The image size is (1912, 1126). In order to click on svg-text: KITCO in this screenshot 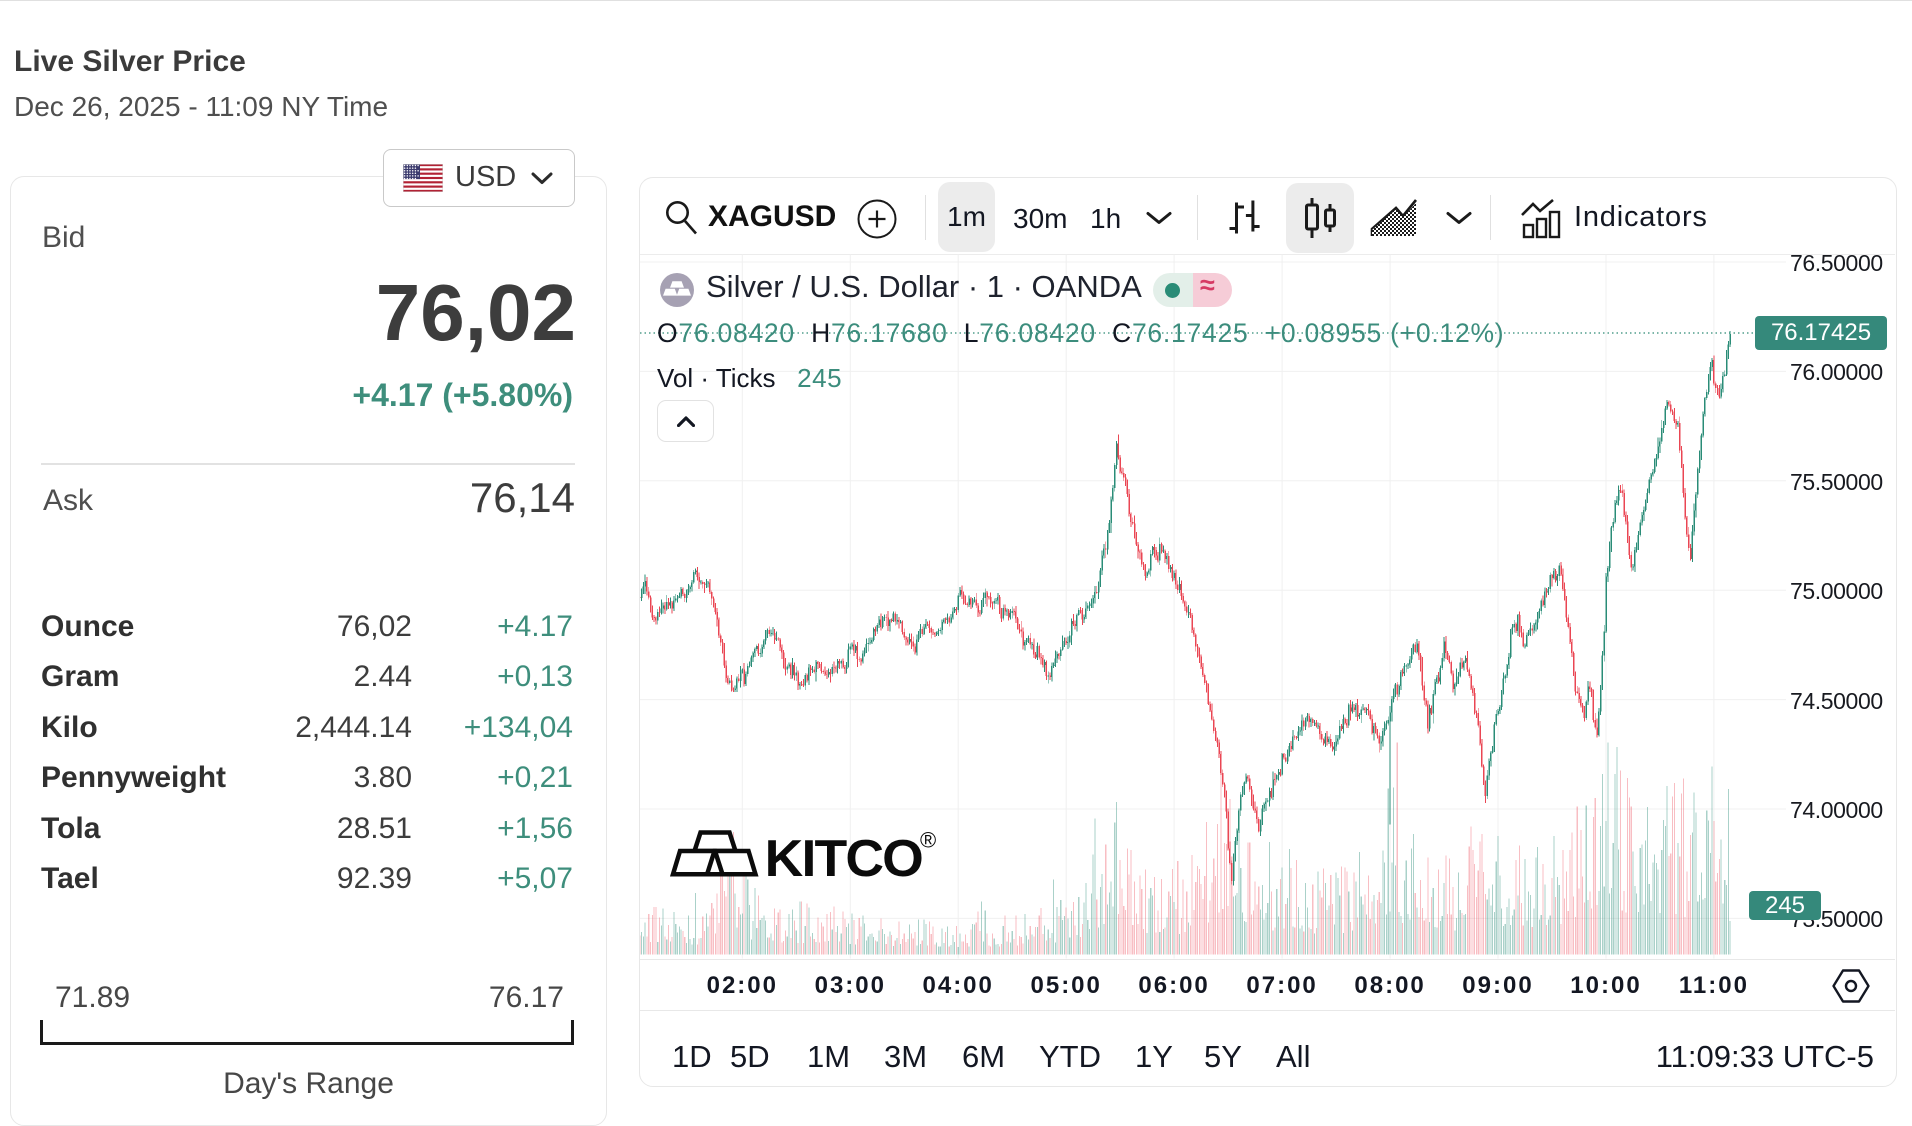, I will do `click(844, 859)`.